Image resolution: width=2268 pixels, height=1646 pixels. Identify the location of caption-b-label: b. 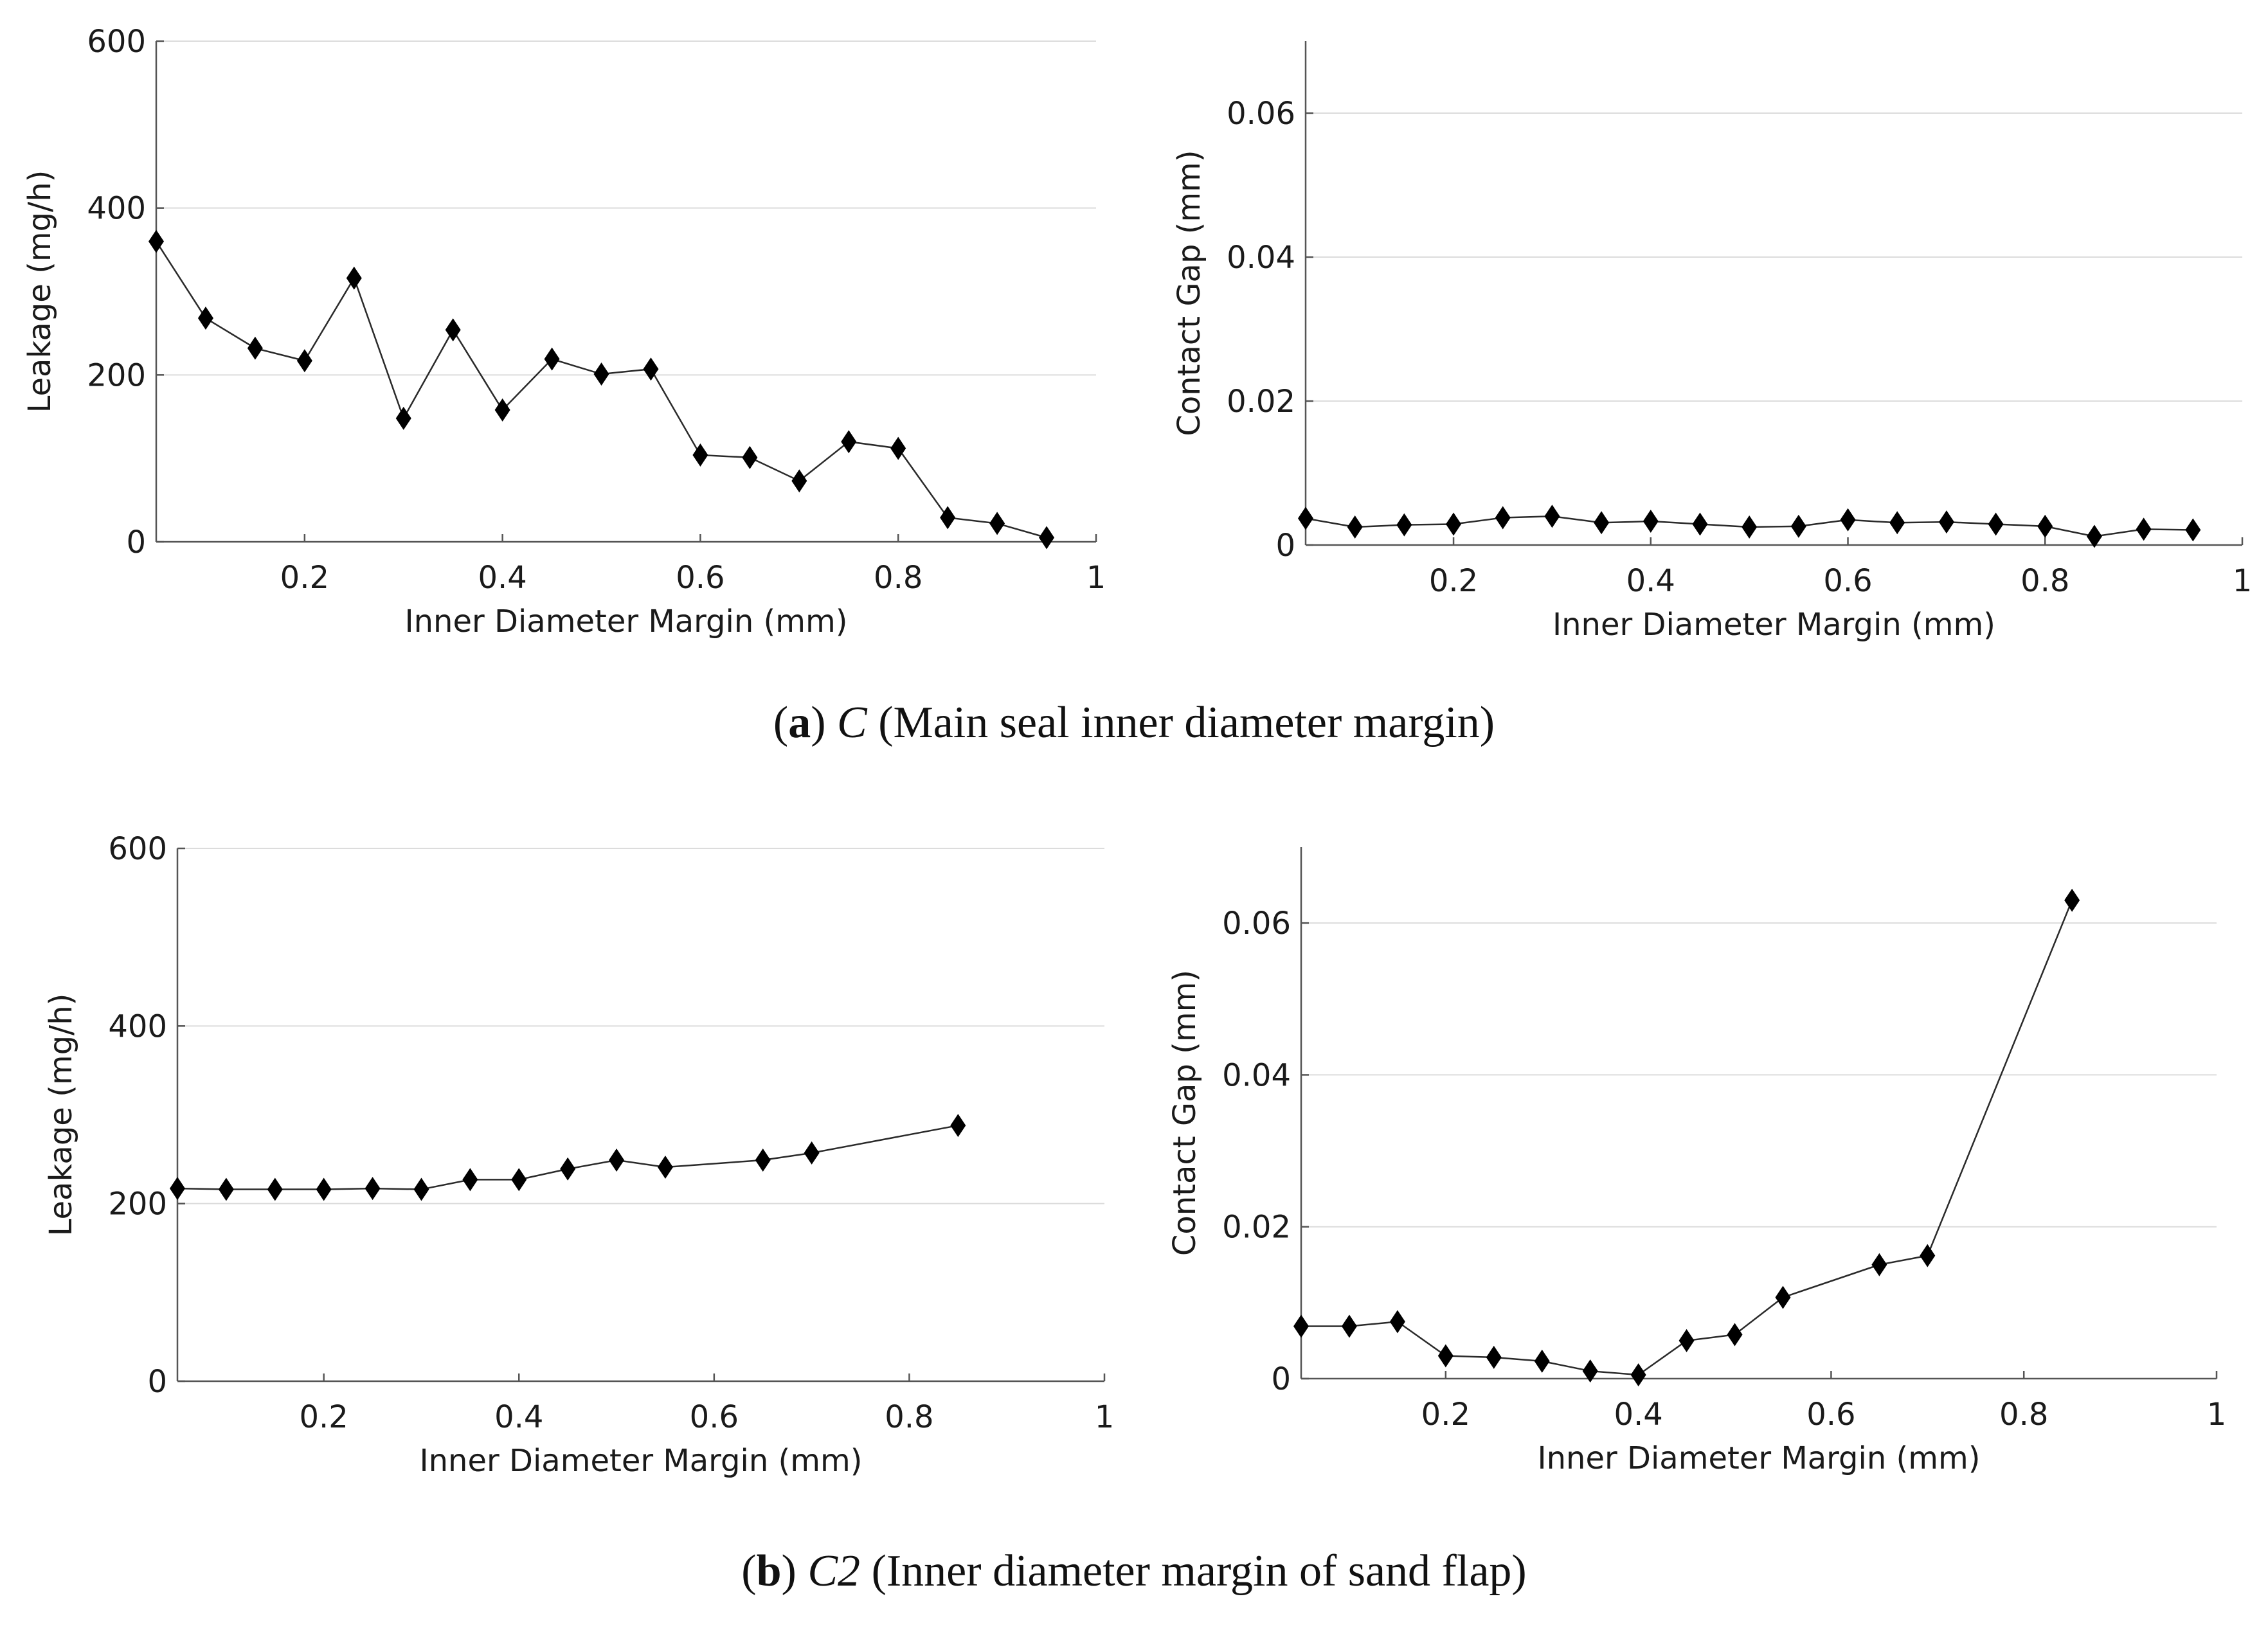
(769, 1571).